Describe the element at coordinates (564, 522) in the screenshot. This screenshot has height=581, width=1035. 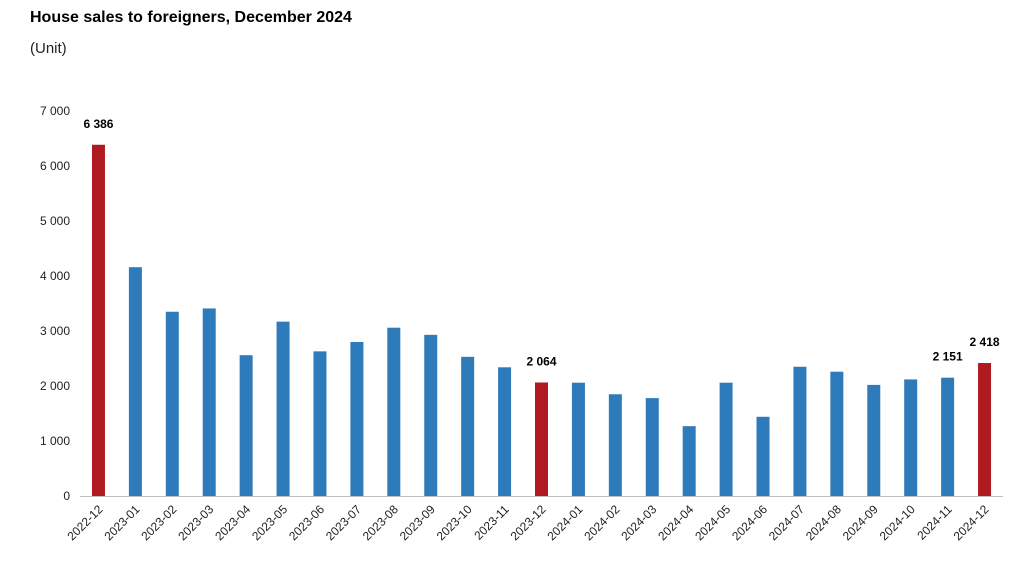
I see `x-tick-label: 2024-01` at that location.